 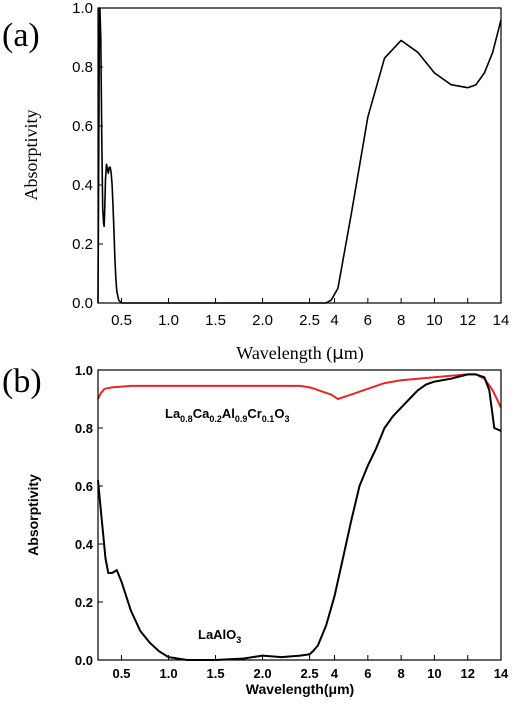 What do you see at coordinates (299, 353) in the screenshot?
I see `panel-a-xlabel: Wavelength (μm)` at bounding box center [299, 353].